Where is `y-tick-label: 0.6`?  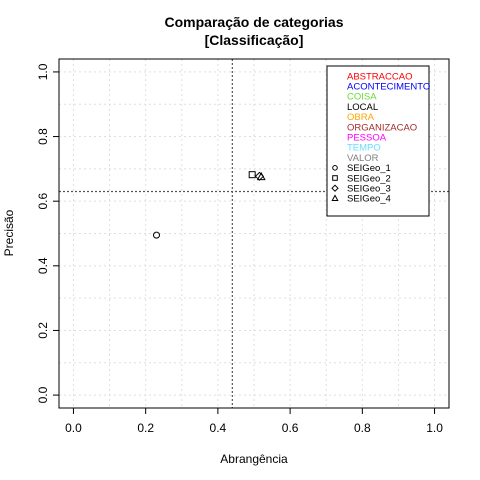
y-tick-label: 0.6 is located at coordinates (43, 201).